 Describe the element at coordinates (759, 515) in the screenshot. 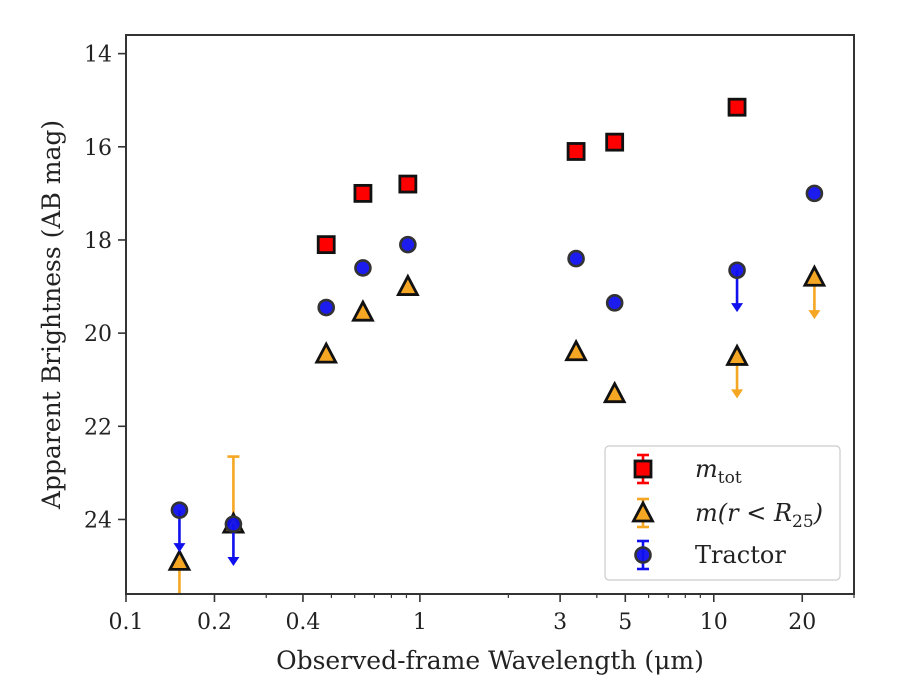

I see `legend-label: m(r < R25)` at that location.